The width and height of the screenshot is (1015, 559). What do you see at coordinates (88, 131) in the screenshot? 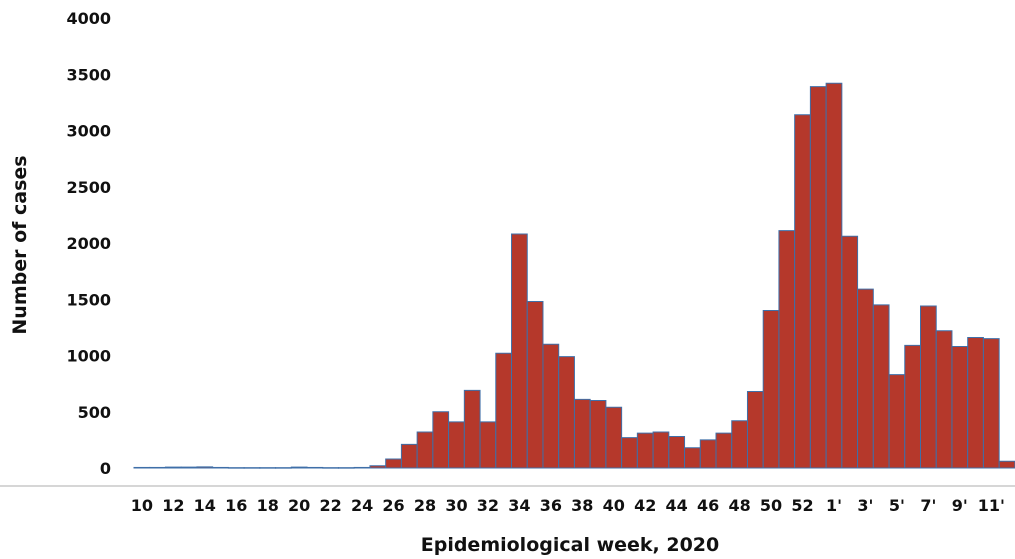
I see `y-tick-label: 3000` at bounding box center [88, 131].